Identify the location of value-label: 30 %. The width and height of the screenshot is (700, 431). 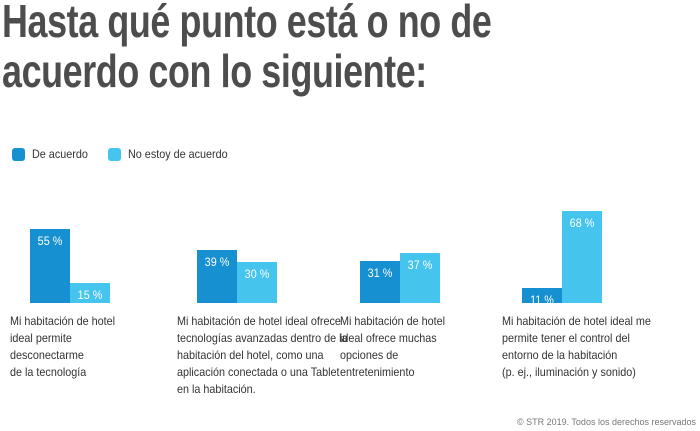
(257, 274).